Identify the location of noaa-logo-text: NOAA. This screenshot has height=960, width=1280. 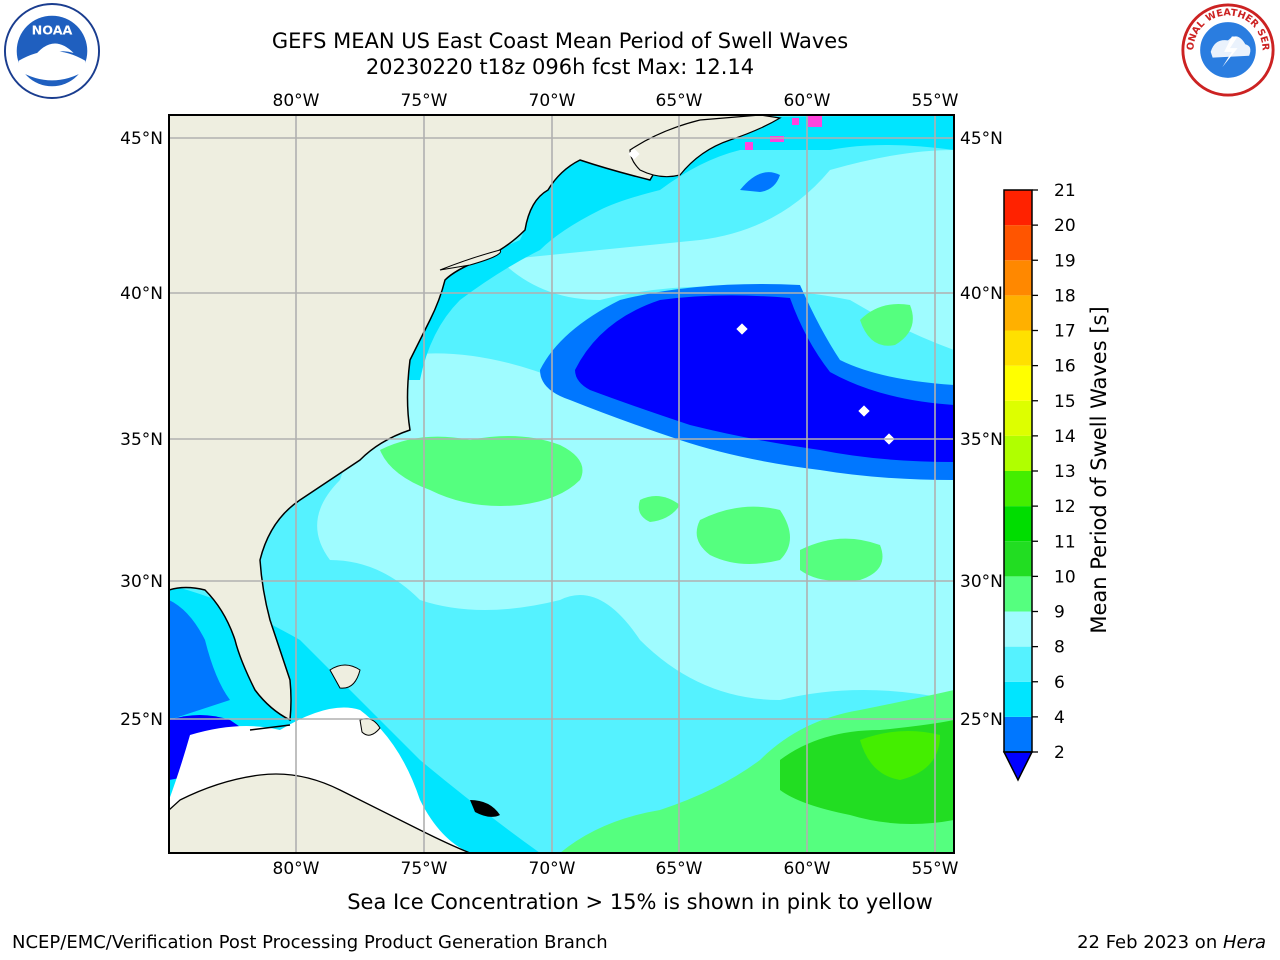
(52, 30).